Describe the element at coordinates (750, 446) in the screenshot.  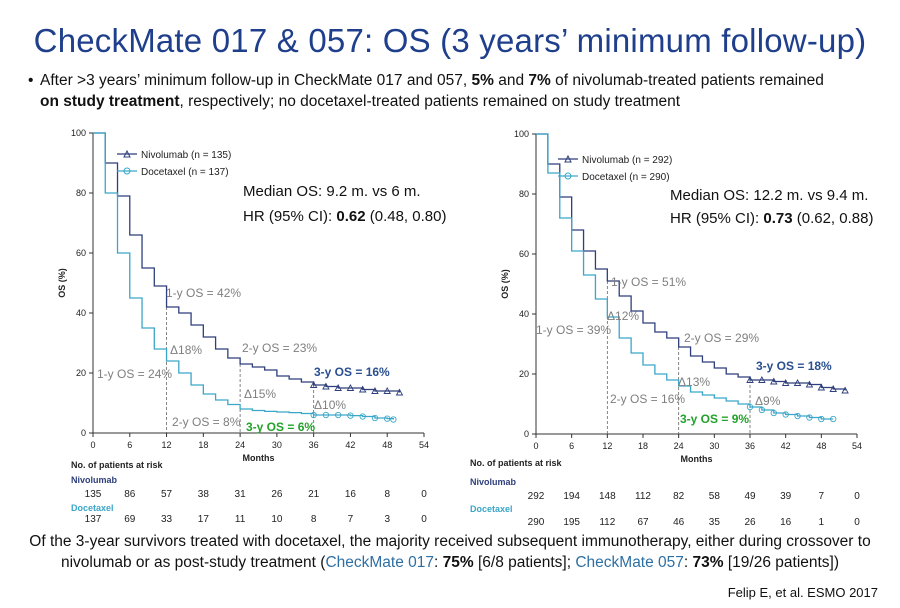
I see `p2-x-tick-label: 36` at that location.